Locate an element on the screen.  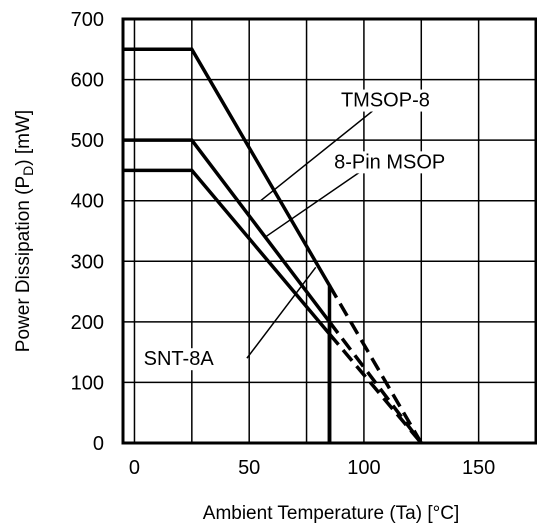
x-tick-label: 100 is located at coordinates (363, 468).